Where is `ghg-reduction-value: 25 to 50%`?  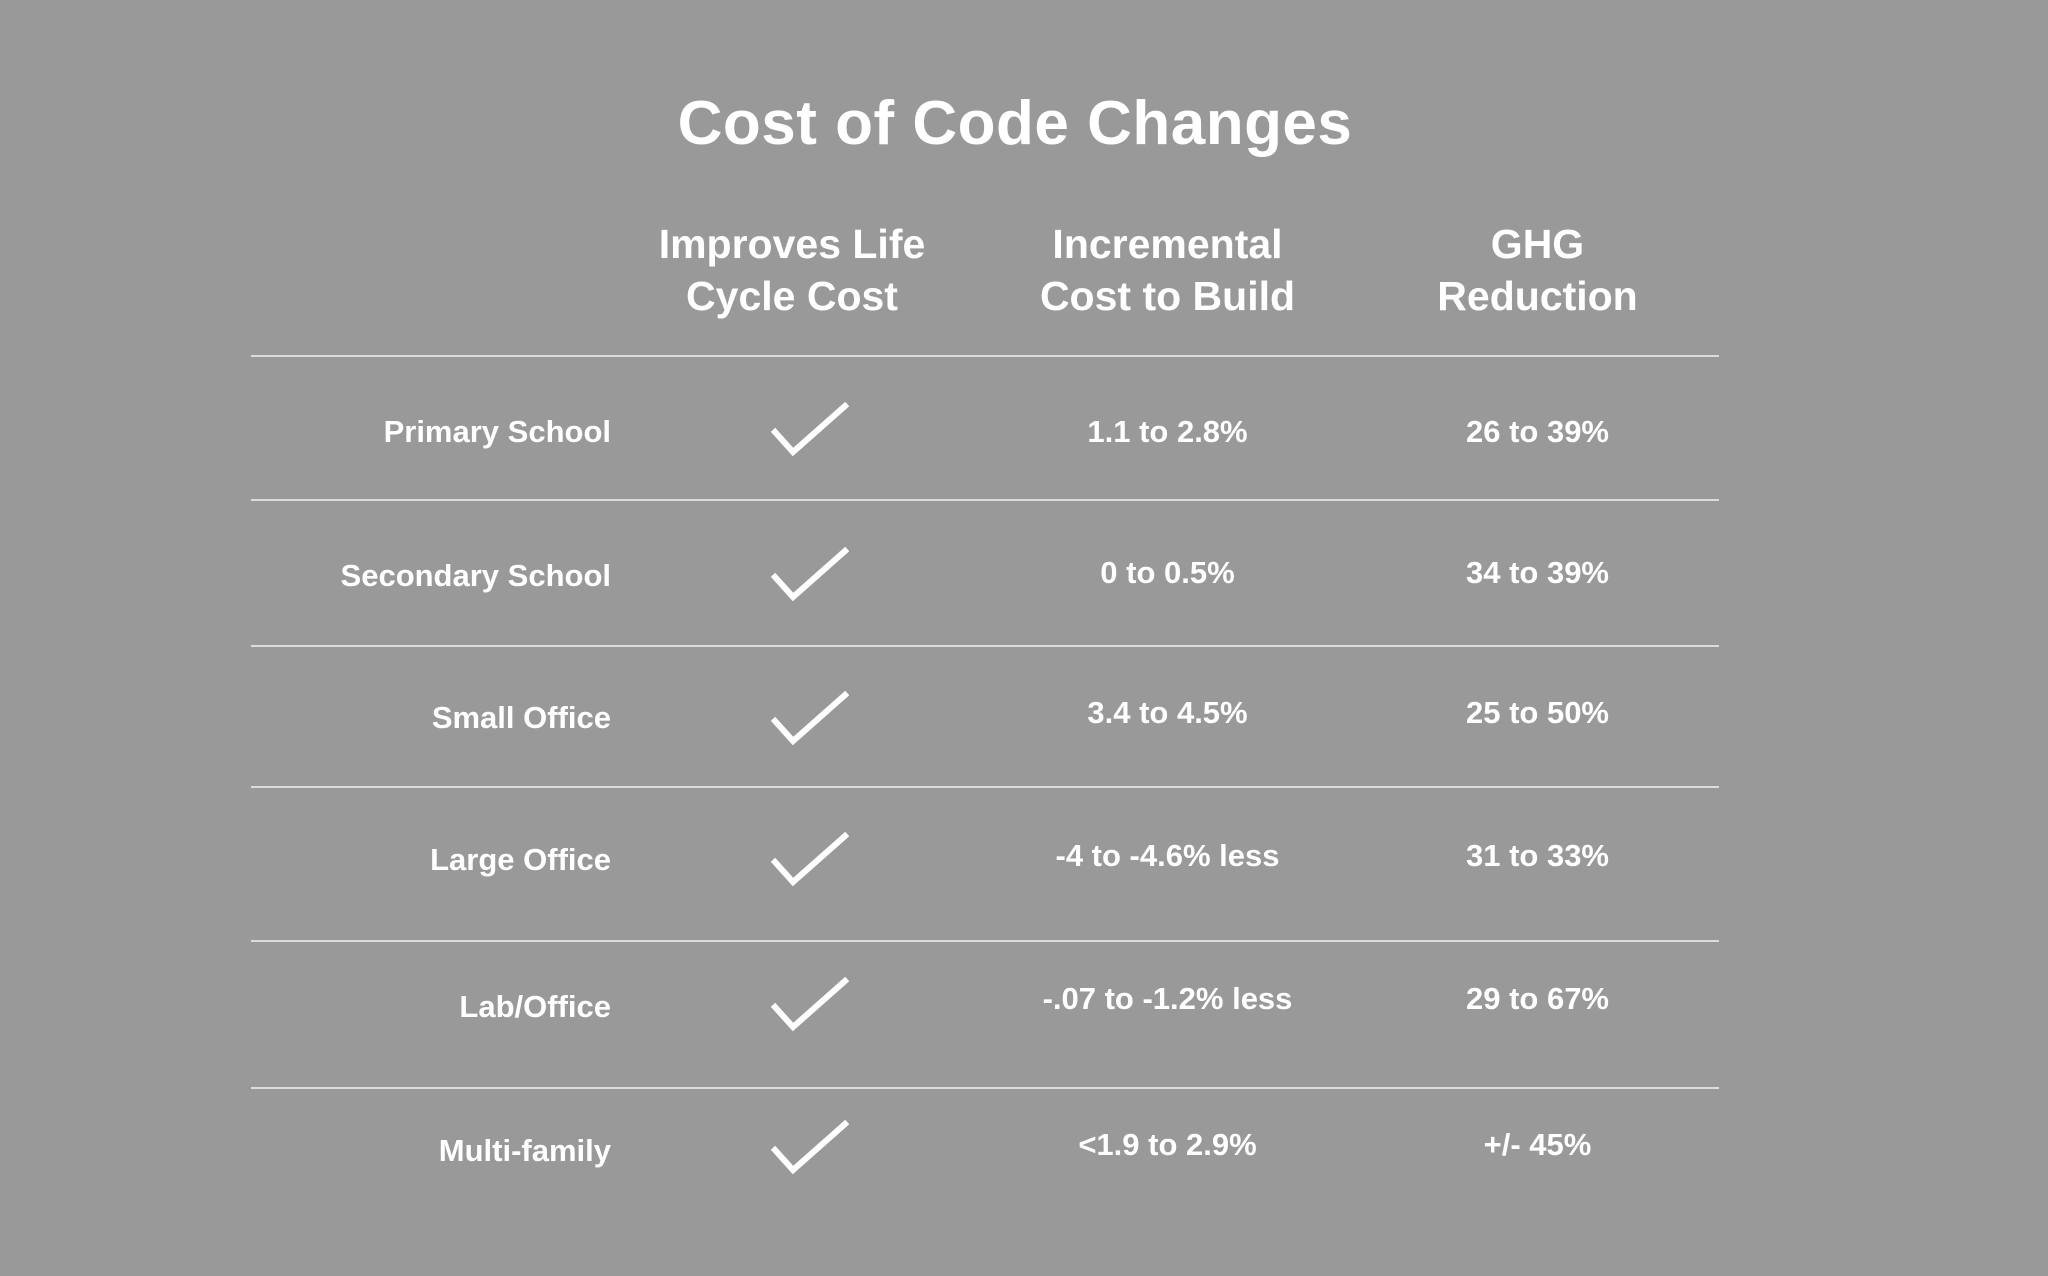
ghg-reduction-value: 25 to 50% is located at coordinates (1537, 712).